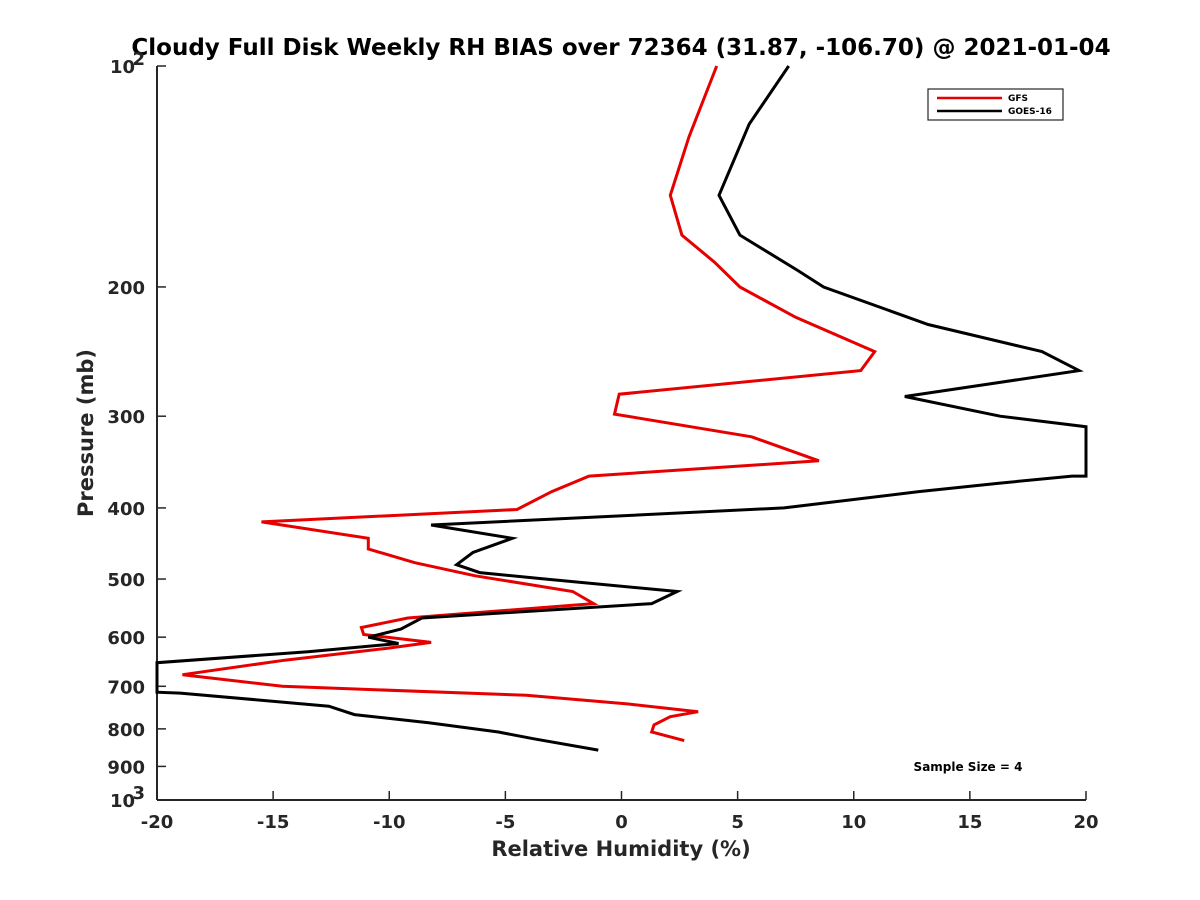 Image resolution: width=1200 pixels, height=900 pixels. What do you see at coordinates (620, 849) in the screenshot?
I see `x-axis-label: Relative Humidity (%)` at bounding box center [620, 849].